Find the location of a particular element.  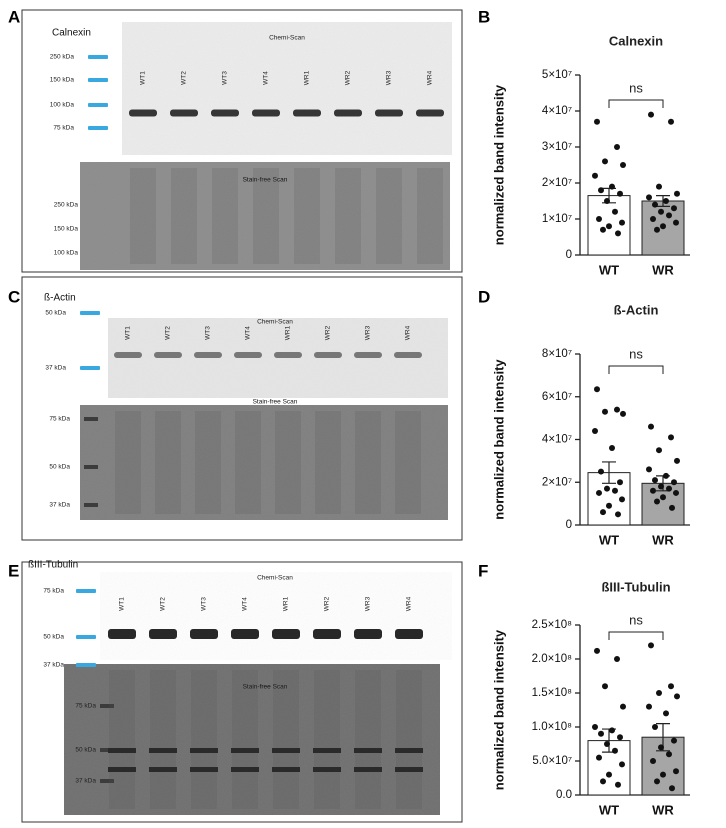

chart-title: Calnexin is located at coordinates (636, 40).